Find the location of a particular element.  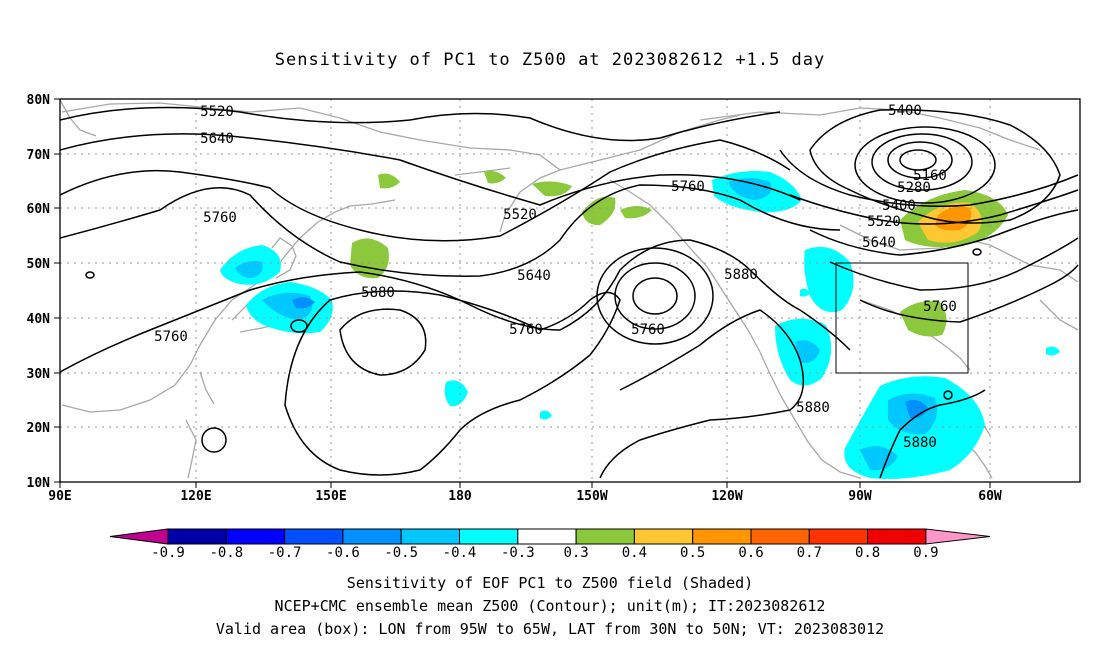

lon-tick-label: 90W is located at coordinates (860, 496).